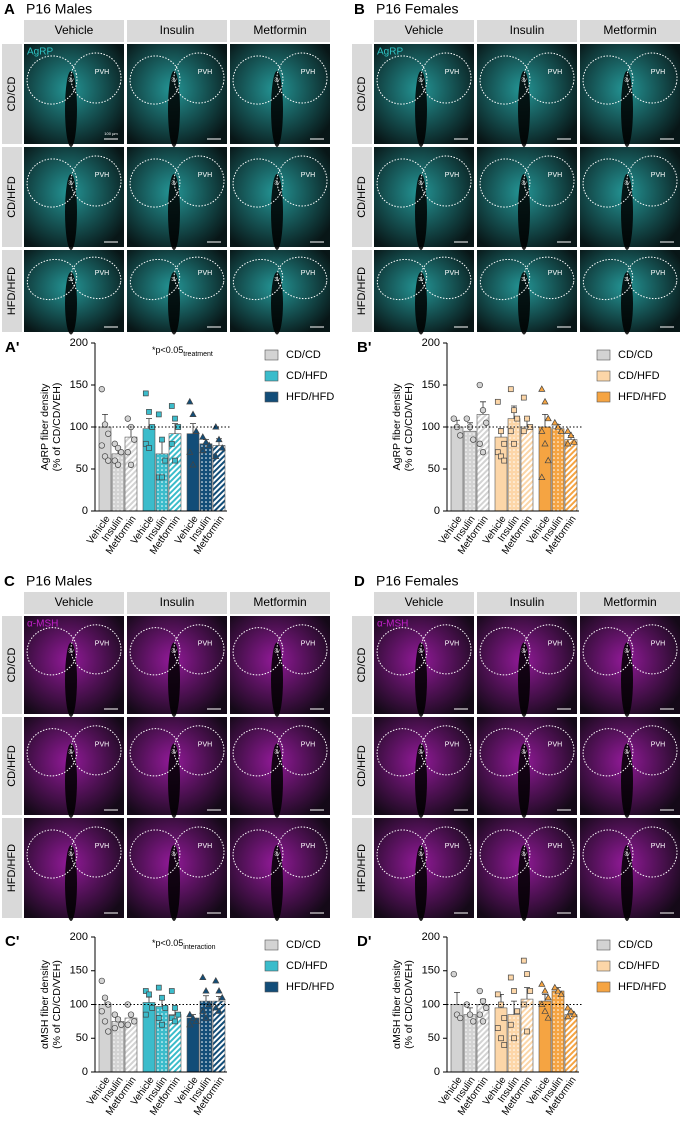  I want to click on y-axis-label: (% of CD/CD/VEH), so click(57, 427).